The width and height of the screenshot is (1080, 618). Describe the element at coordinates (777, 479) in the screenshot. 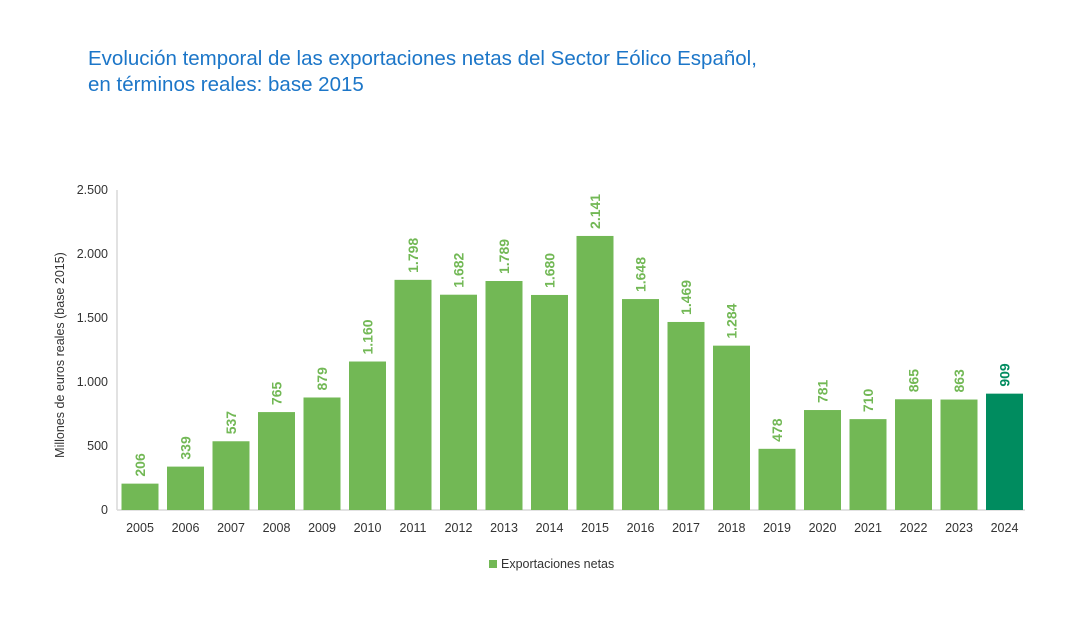

I see `bar-2019` at that location.